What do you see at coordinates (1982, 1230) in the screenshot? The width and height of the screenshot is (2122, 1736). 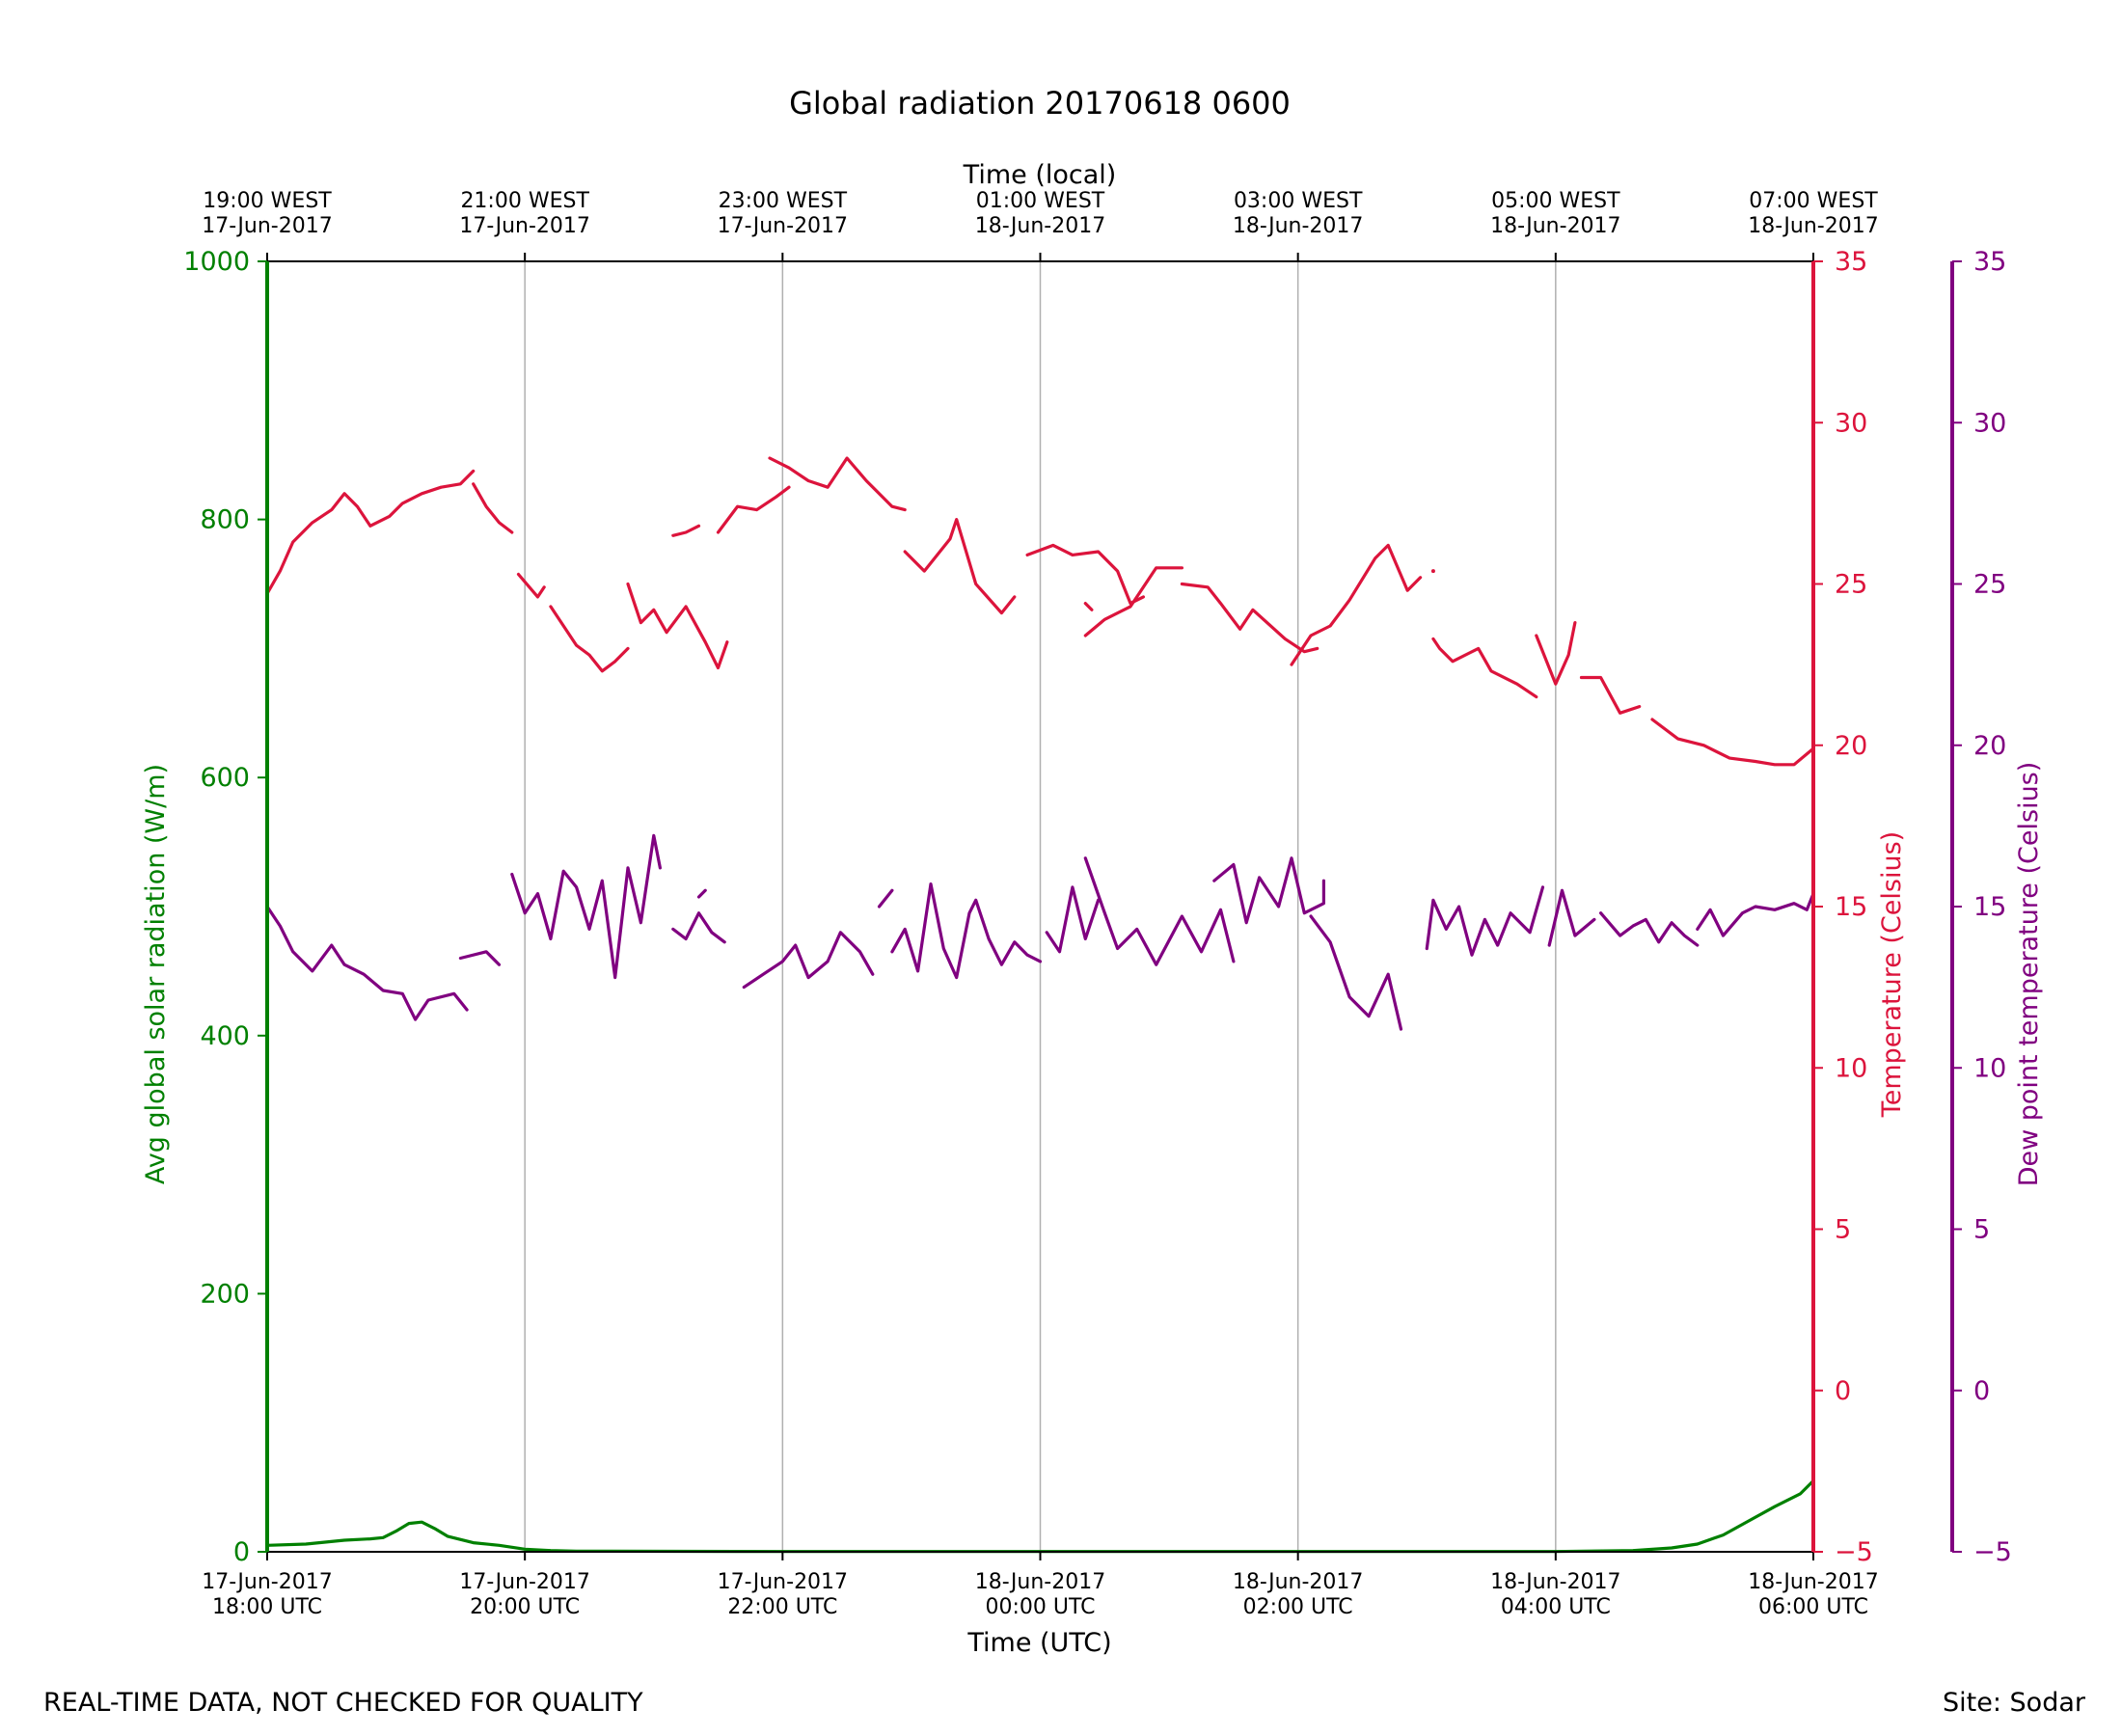 I see `y-tick-label-dewpoint: 5` at bounding box center [1982, 1230].